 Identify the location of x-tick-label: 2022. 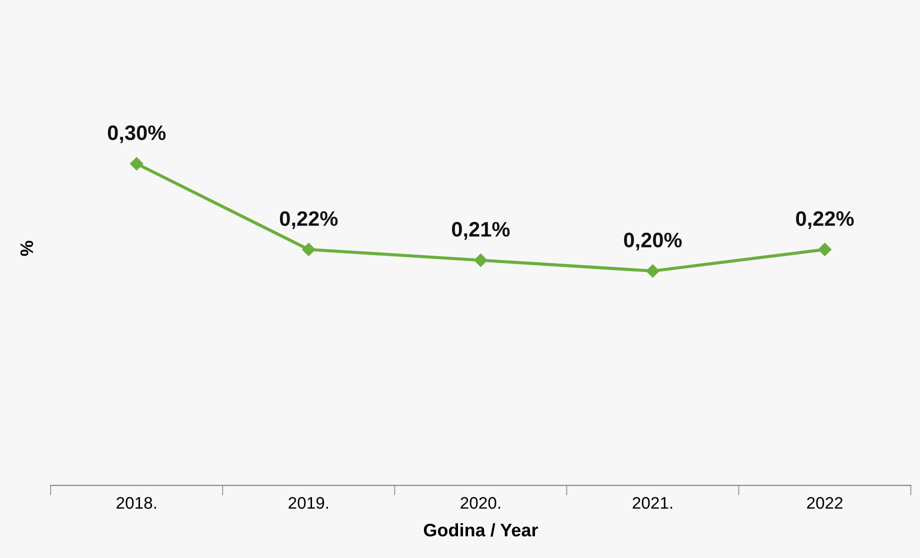
(824, 503).